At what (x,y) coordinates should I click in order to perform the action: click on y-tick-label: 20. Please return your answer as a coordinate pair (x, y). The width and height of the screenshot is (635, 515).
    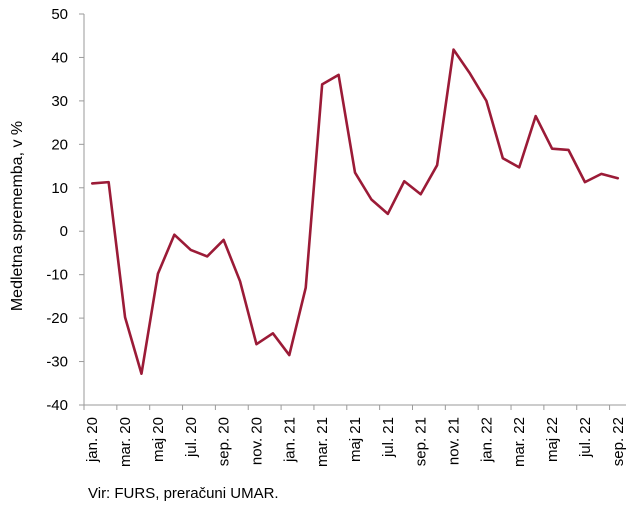
    Looking at the image, I should click on (59, 144).